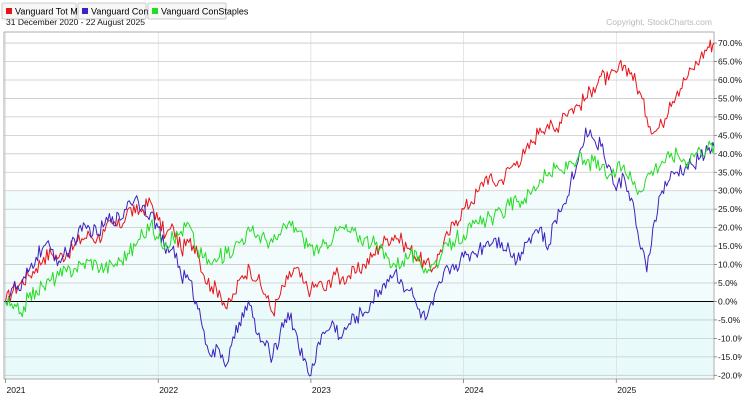  I want to click on y-tick-label: 65.0%, so click(730, 62).